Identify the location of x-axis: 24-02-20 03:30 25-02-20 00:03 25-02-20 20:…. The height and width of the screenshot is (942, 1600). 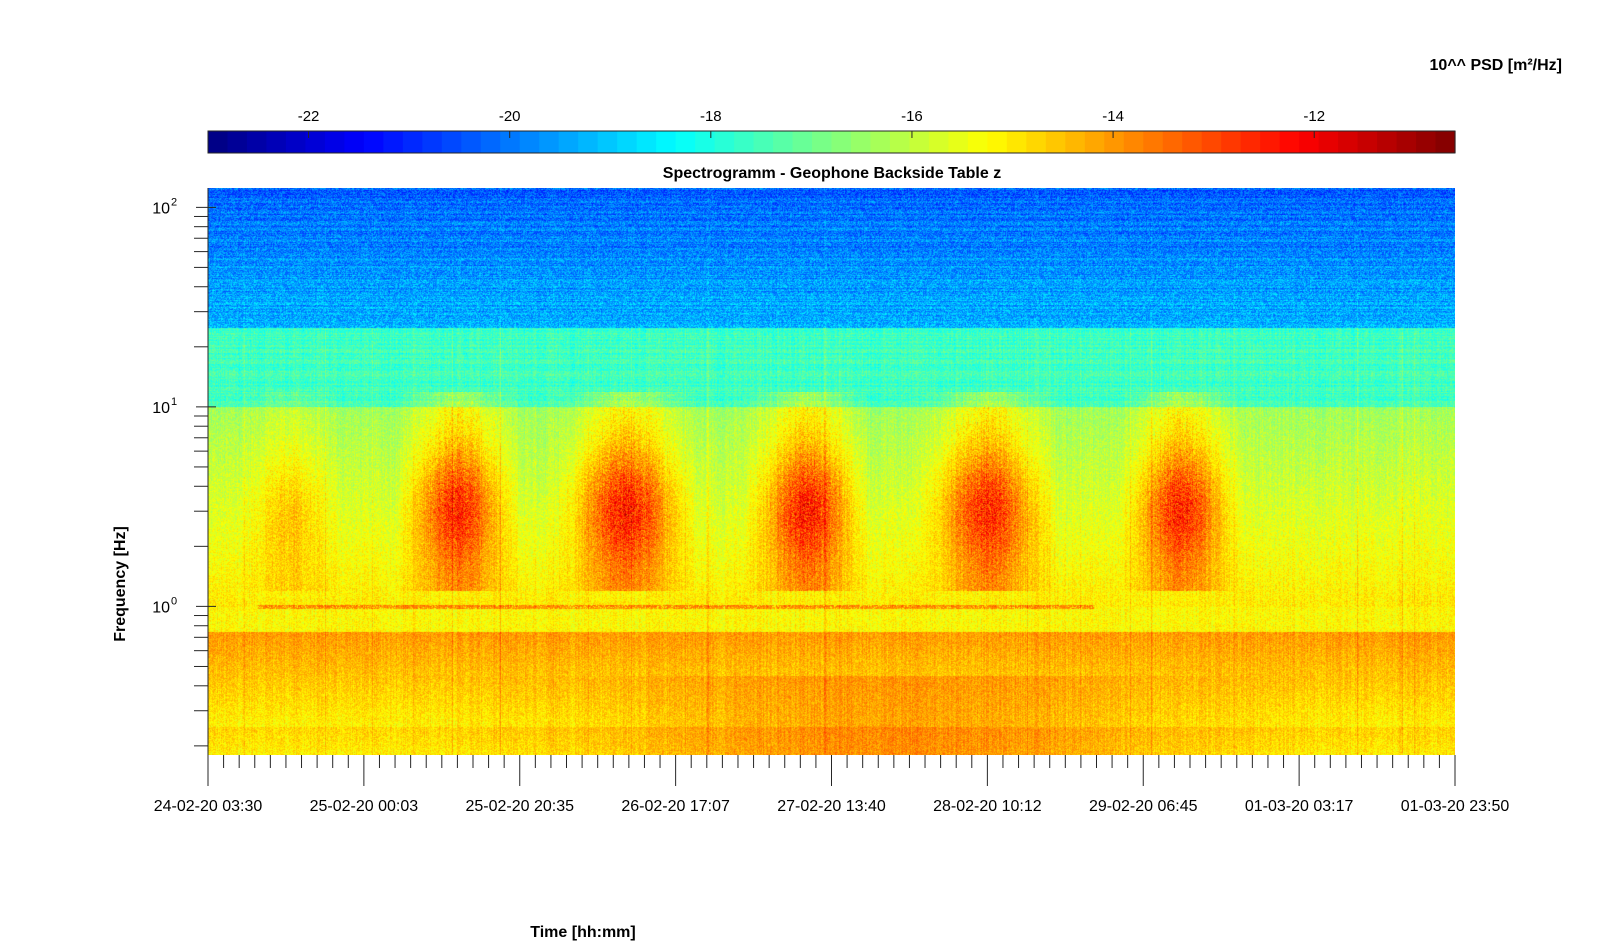
(832, 785).